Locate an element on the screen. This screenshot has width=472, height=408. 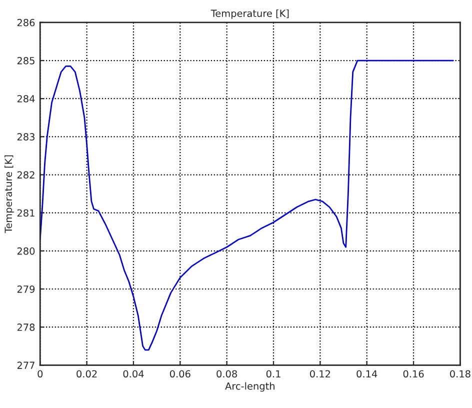
x-tick-label: 0.18 is located at coordinates (460, 374).